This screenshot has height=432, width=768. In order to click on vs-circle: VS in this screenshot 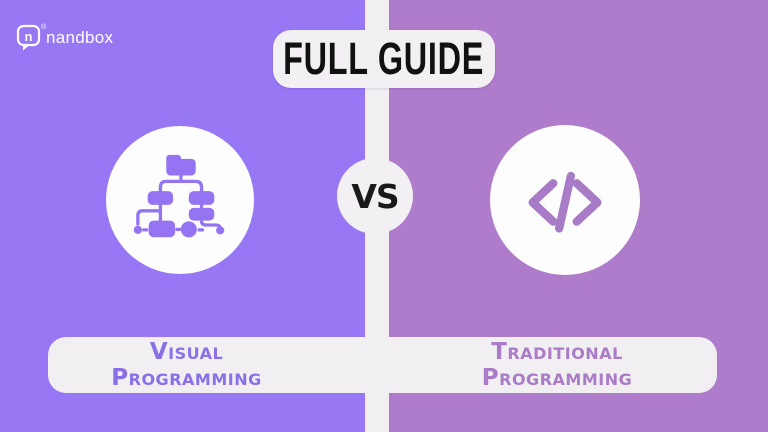, I will do `click(375, 196)`.